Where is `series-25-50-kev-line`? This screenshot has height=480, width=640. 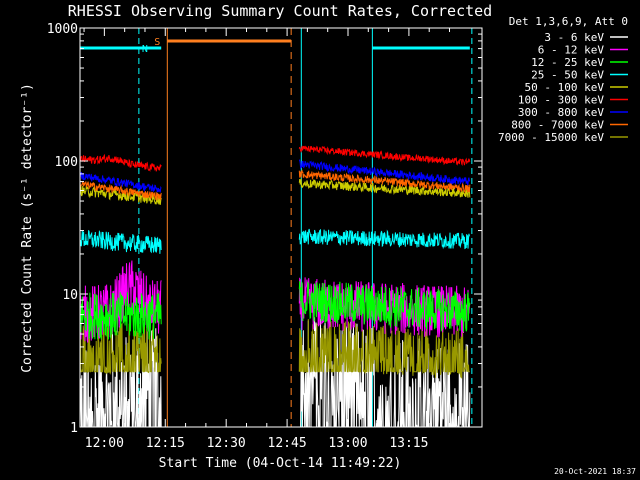
series-25-50-kev-line is located at coordinates (274, 241).